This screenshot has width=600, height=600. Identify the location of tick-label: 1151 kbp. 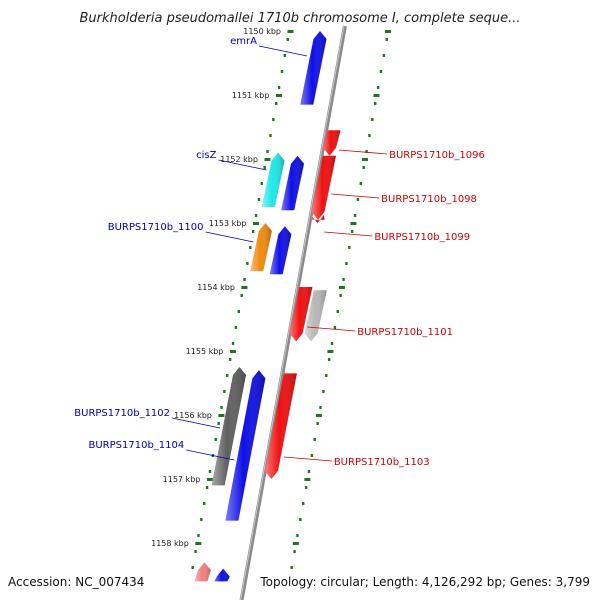
(251, 95).